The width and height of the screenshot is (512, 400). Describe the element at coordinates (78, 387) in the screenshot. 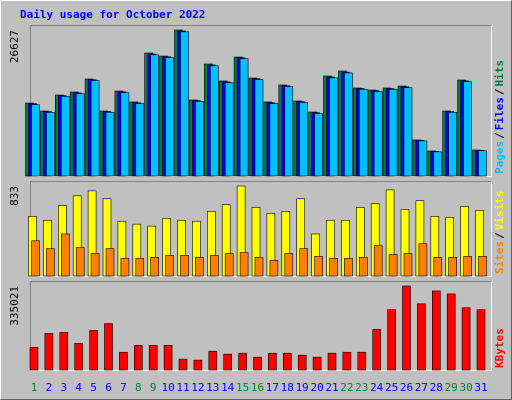

I see `x-tick-label: 4` at that location.